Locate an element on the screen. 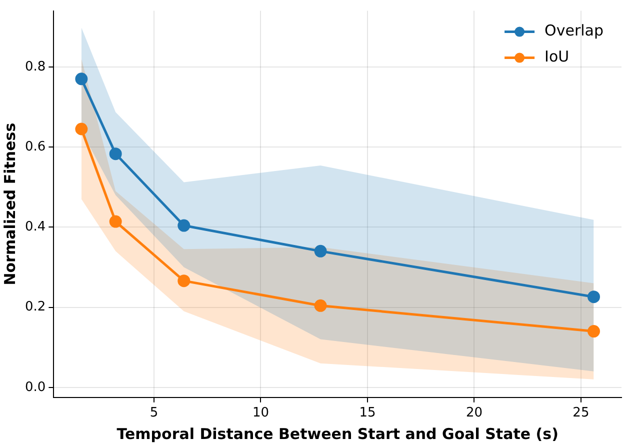 Image resolution: width=629 pixels, height=446 pixels. x-axis-title: Temporal Distance Between Start and Goal State (s) is located at coordinates (337, 433).